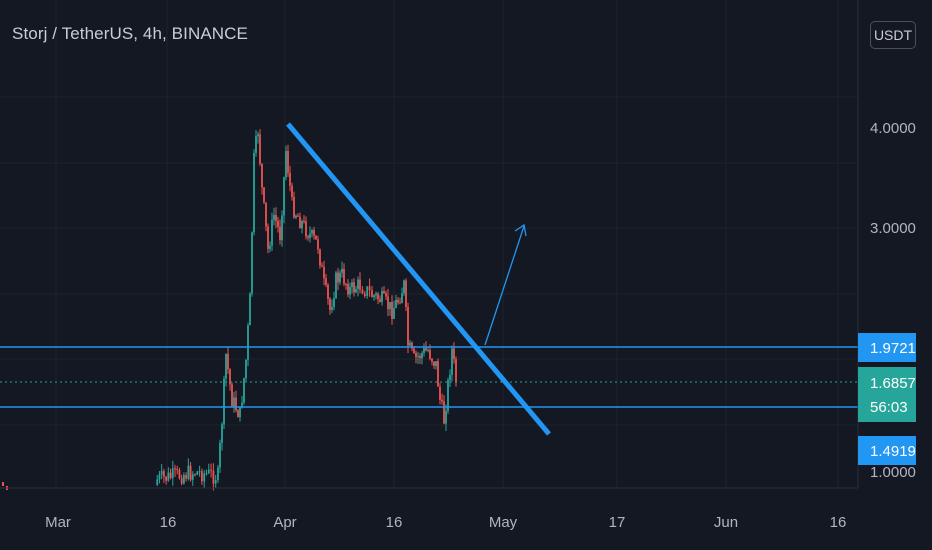 This screenshot has height=550, width=932. What do you see at coordinates (130, 33) in the screenshot?
I see `chart-title: Storj / TetherUS, 4h, BINANCE` at bounding box center [130, 33].